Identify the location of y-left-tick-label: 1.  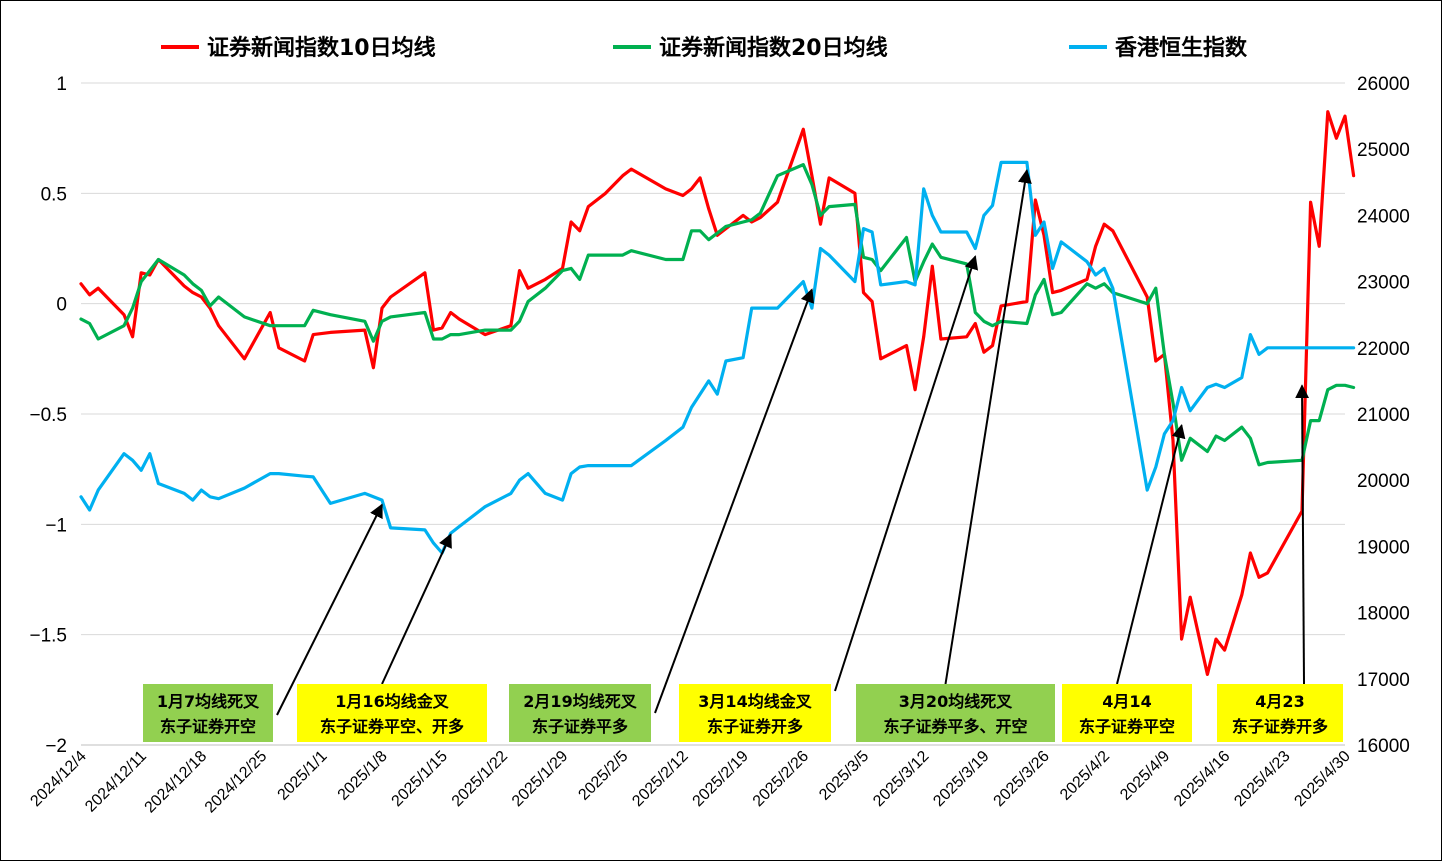
(61, 84).